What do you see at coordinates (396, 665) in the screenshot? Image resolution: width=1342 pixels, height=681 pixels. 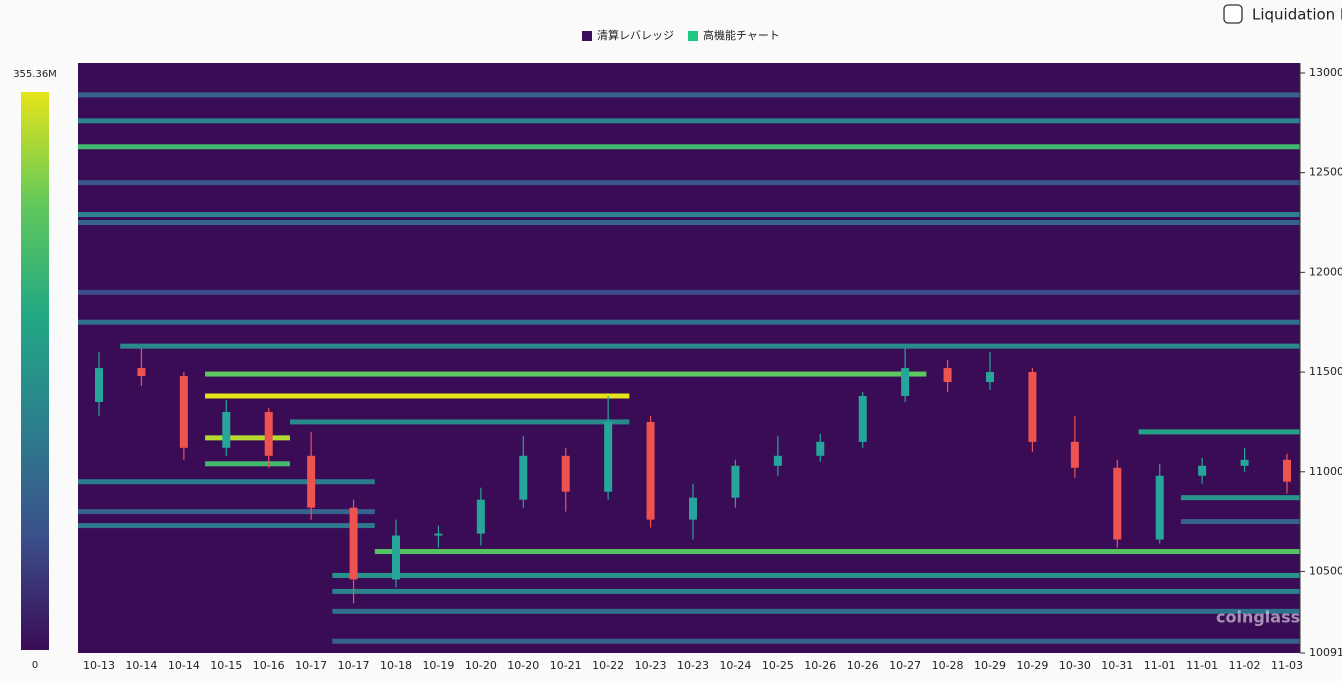 I see `x-tick-label: 10-18` at bounding box center [396, 665].